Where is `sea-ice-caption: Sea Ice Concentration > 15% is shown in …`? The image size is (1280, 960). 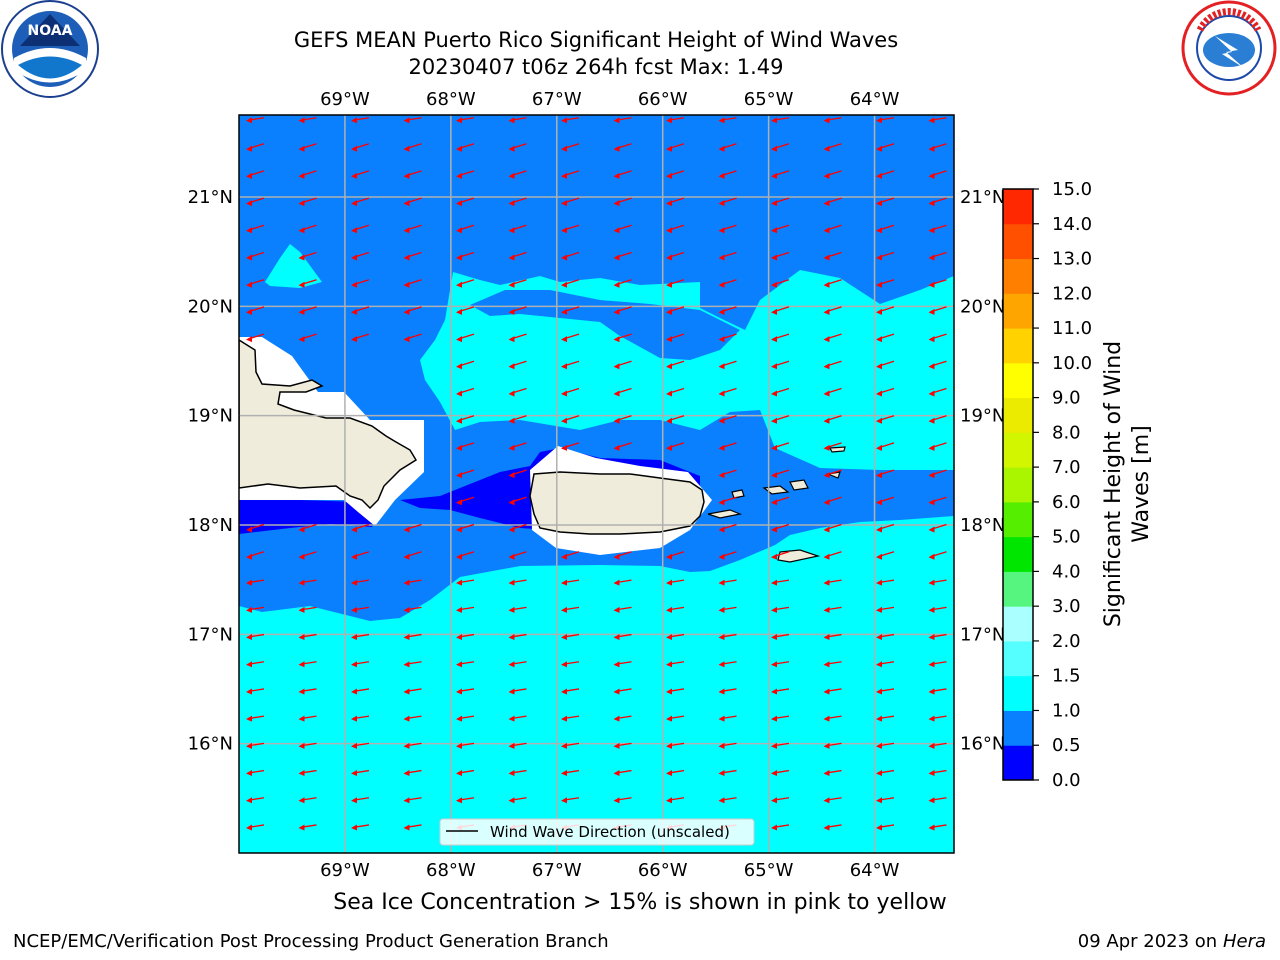
sea-ice-caption: Sea Ice Concentration > 15% is shown in … is located at coordinates (640, 902).